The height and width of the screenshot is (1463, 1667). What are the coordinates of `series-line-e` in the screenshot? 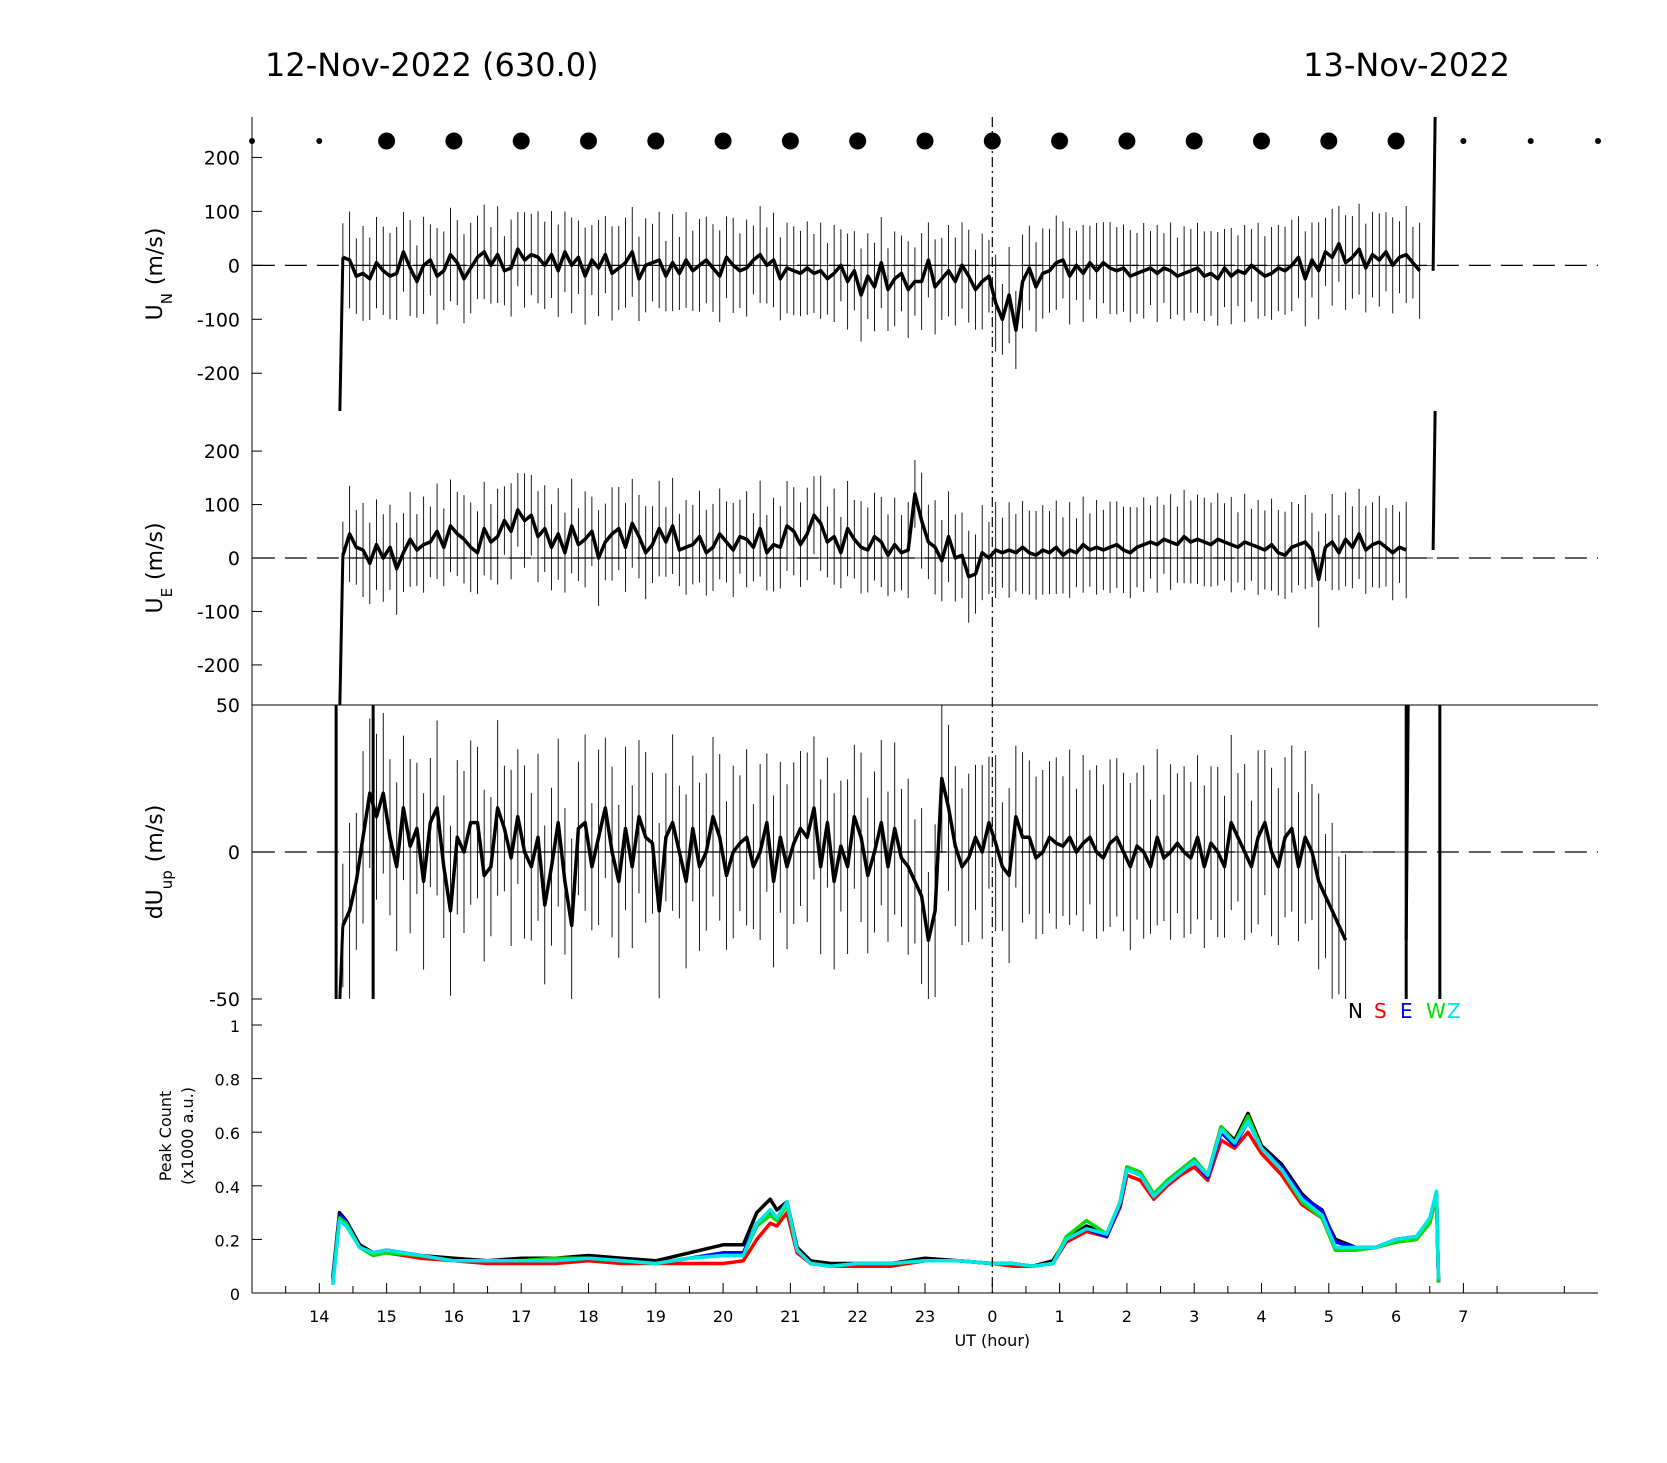 It's located at (886, 1201).